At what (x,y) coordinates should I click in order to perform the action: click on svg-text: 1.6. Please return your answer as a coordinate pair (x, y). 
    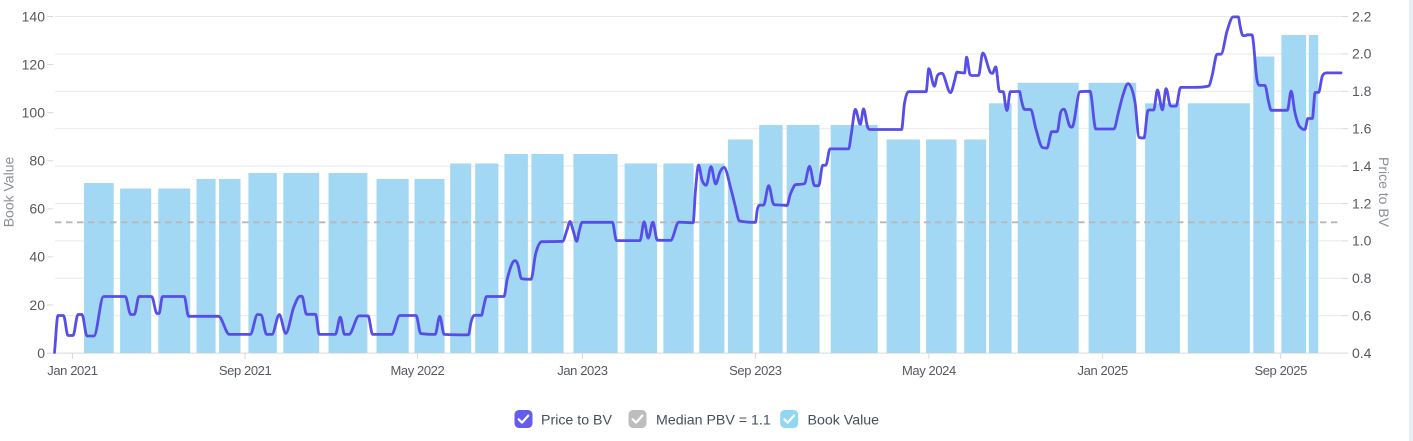
    Looking at the image, I should click on (1362, 129).